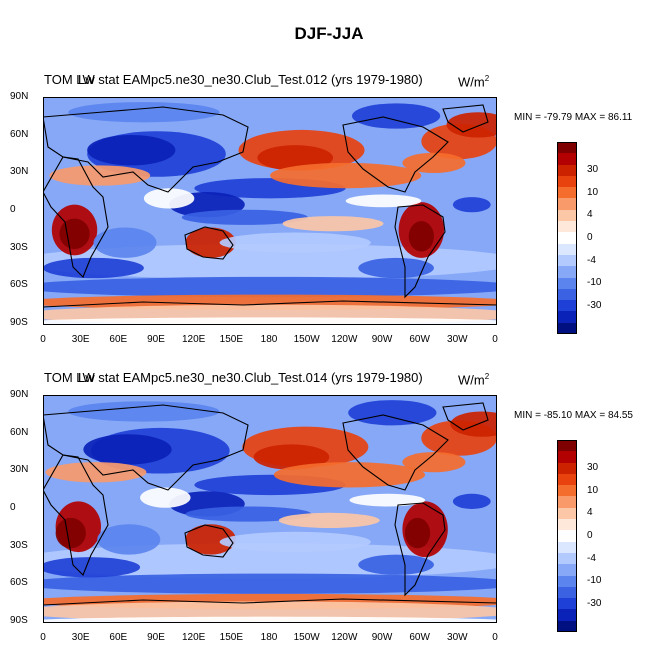 The image size is (658, 660). What do you see at coordinates (593, 490) in the screenshot?
I see `colorbar-label: 10` at bounding box center [593, 490].